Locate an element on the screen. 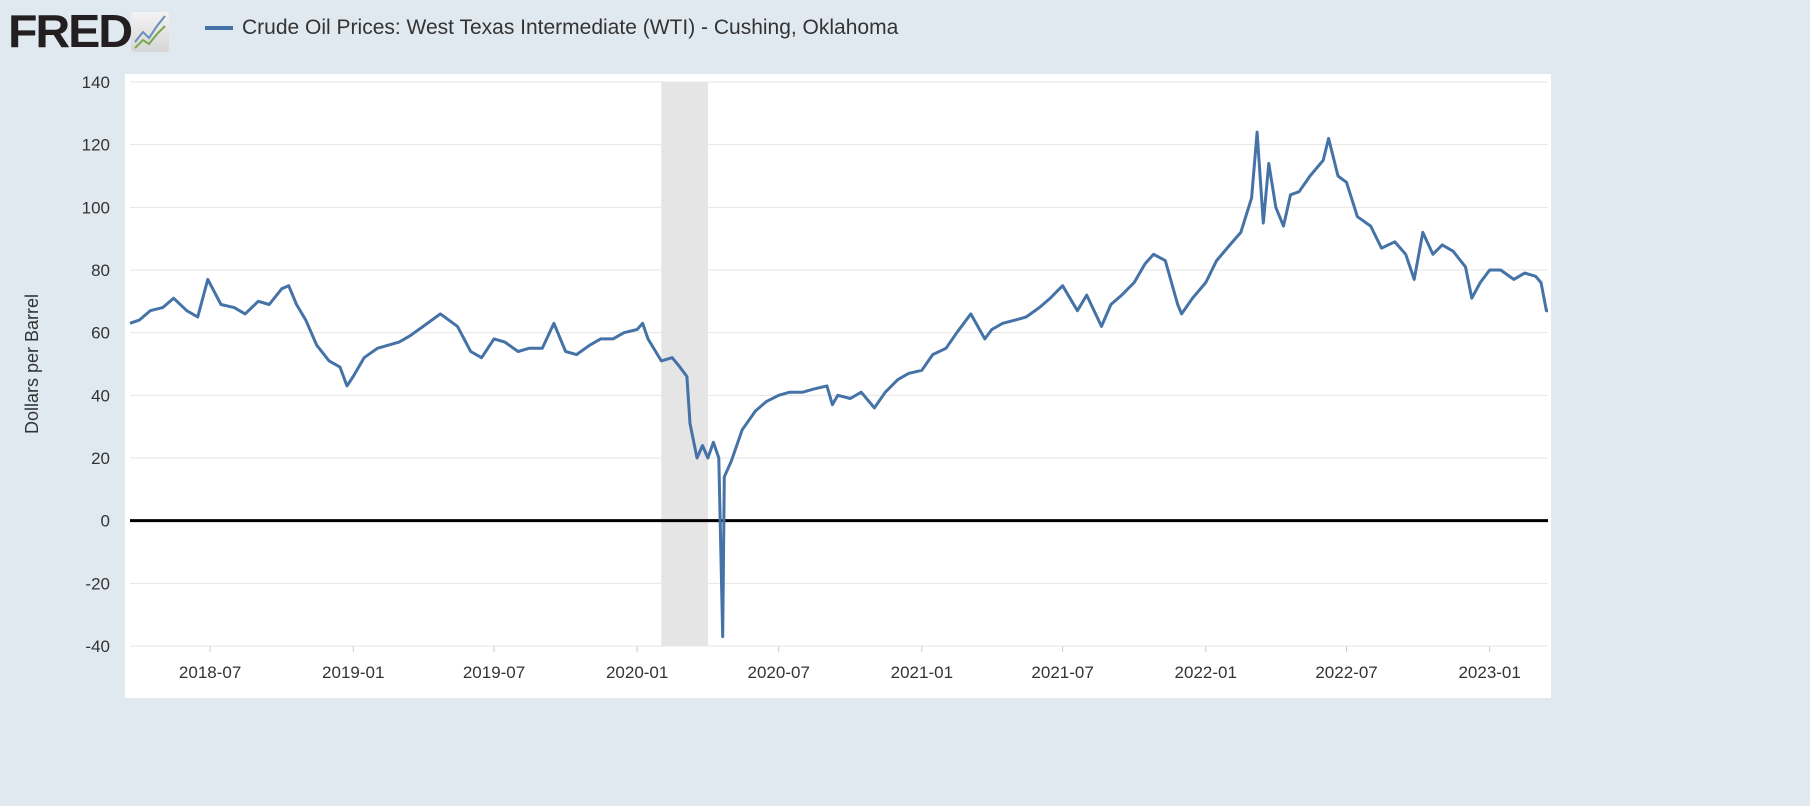  x-tick-label: 2020-07 is located at coordinates (779, 672).